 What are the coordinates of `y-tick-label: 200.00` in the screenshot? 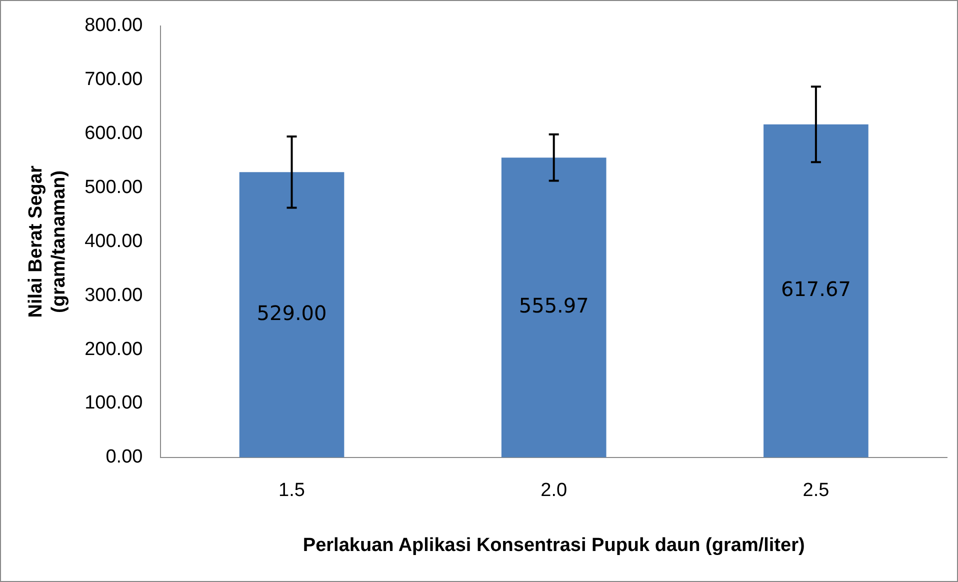 It's located at (113, 349).